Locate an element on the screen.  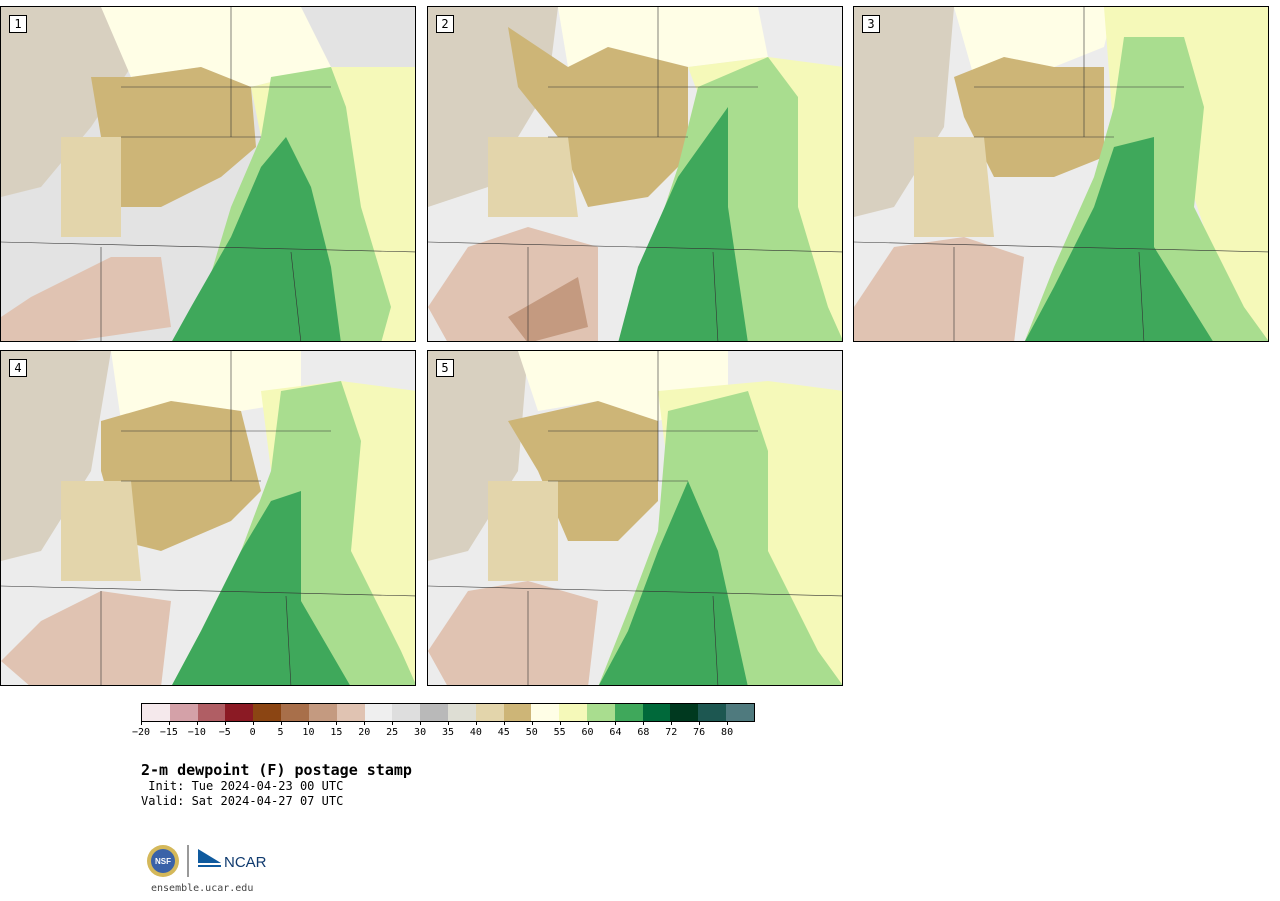
colorbar-tick-label: 72 is located at coordinates (671, 732).